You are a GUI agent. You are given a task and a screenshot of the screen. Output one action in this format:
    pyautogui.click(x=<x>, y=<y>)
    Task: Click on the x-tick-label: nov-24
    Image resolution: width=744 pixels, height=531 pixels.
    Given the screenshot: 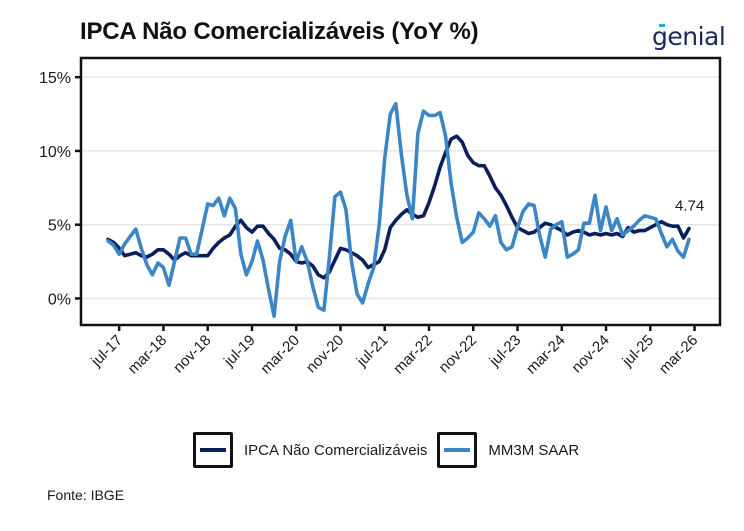 What is the action you would take?
    pyautogui.click(x=590, y=354)
    